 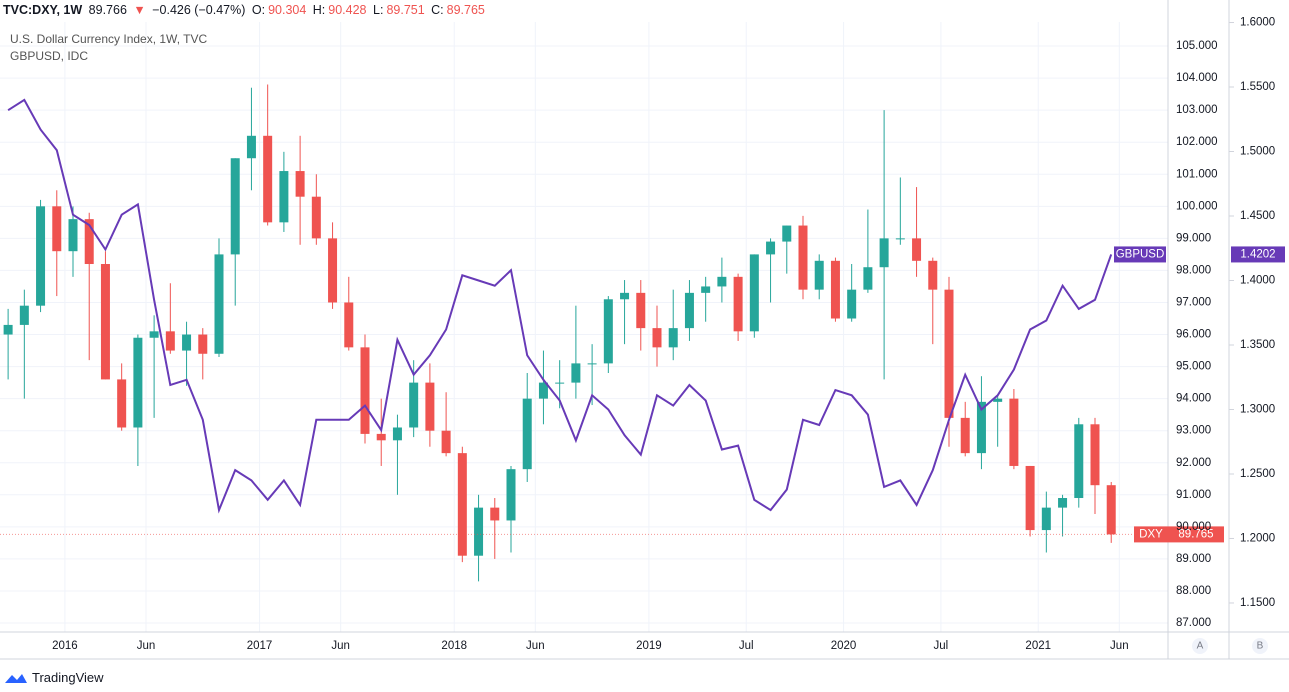 What do you see at coordinates (405, 10) in the screenshot?
I see `low-value: 89.751` at bounding box center [405, 10].